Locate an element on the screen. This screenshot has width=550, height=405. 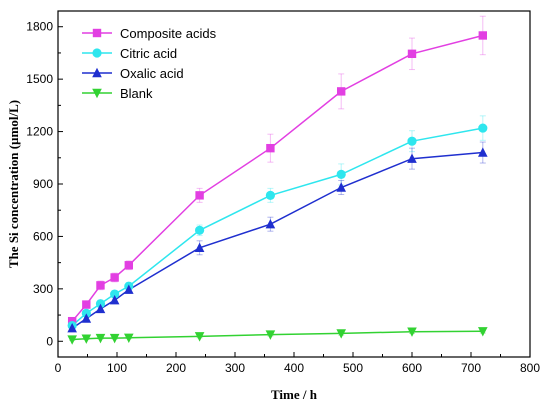
legend-marker-citric-acid is located at coordinates (97, 53).